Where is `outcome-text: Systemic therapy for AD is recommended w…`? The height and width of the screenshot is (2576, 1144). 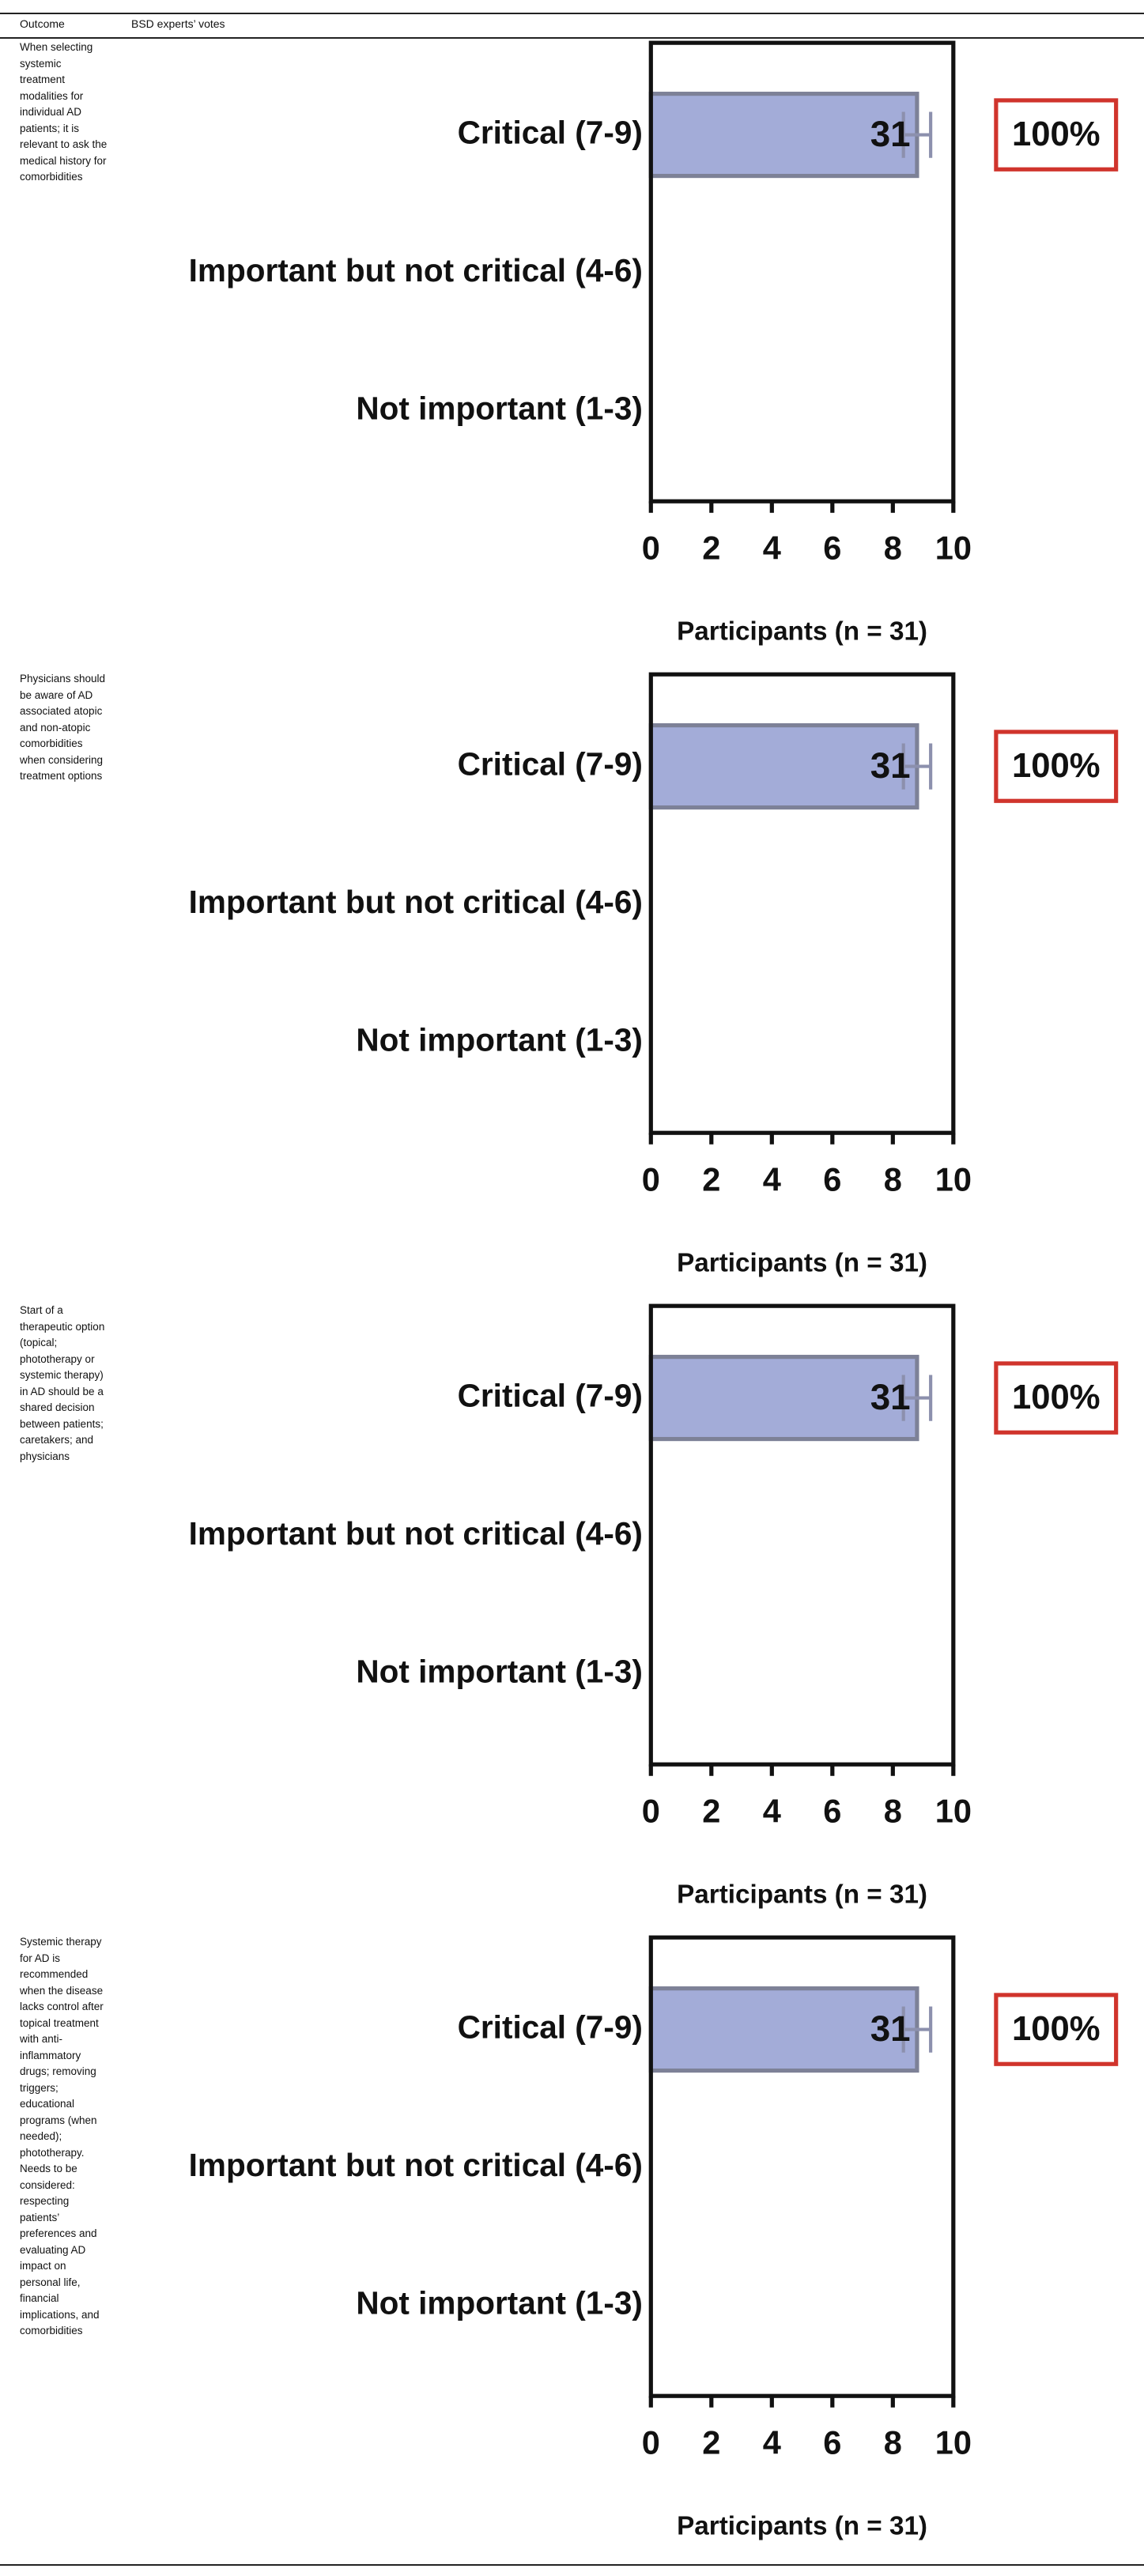 outcome-text: Systemic therapy for AD is recommended w… is located at coordinates (62, 2136).